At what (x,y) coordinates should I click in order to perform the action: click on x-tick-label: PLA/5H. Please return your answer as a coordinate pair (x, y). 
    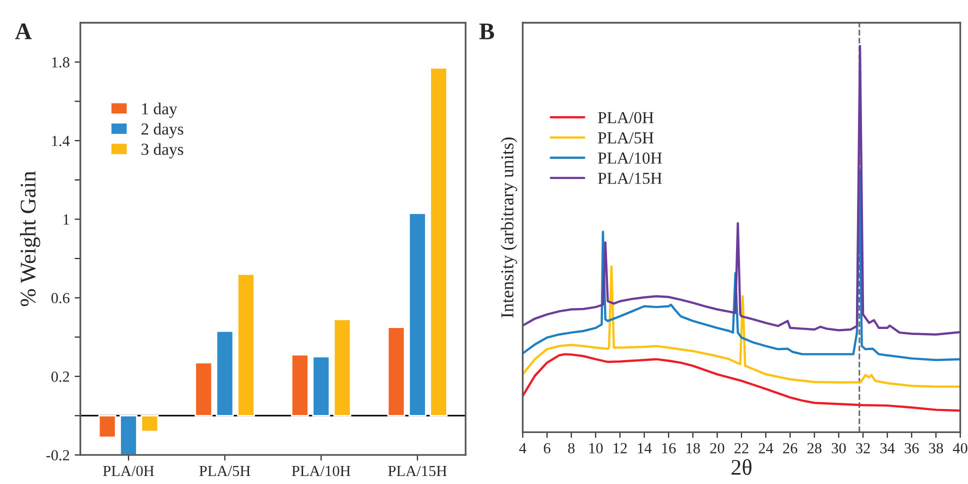
    Looking at the image, I should click on (224, 471).